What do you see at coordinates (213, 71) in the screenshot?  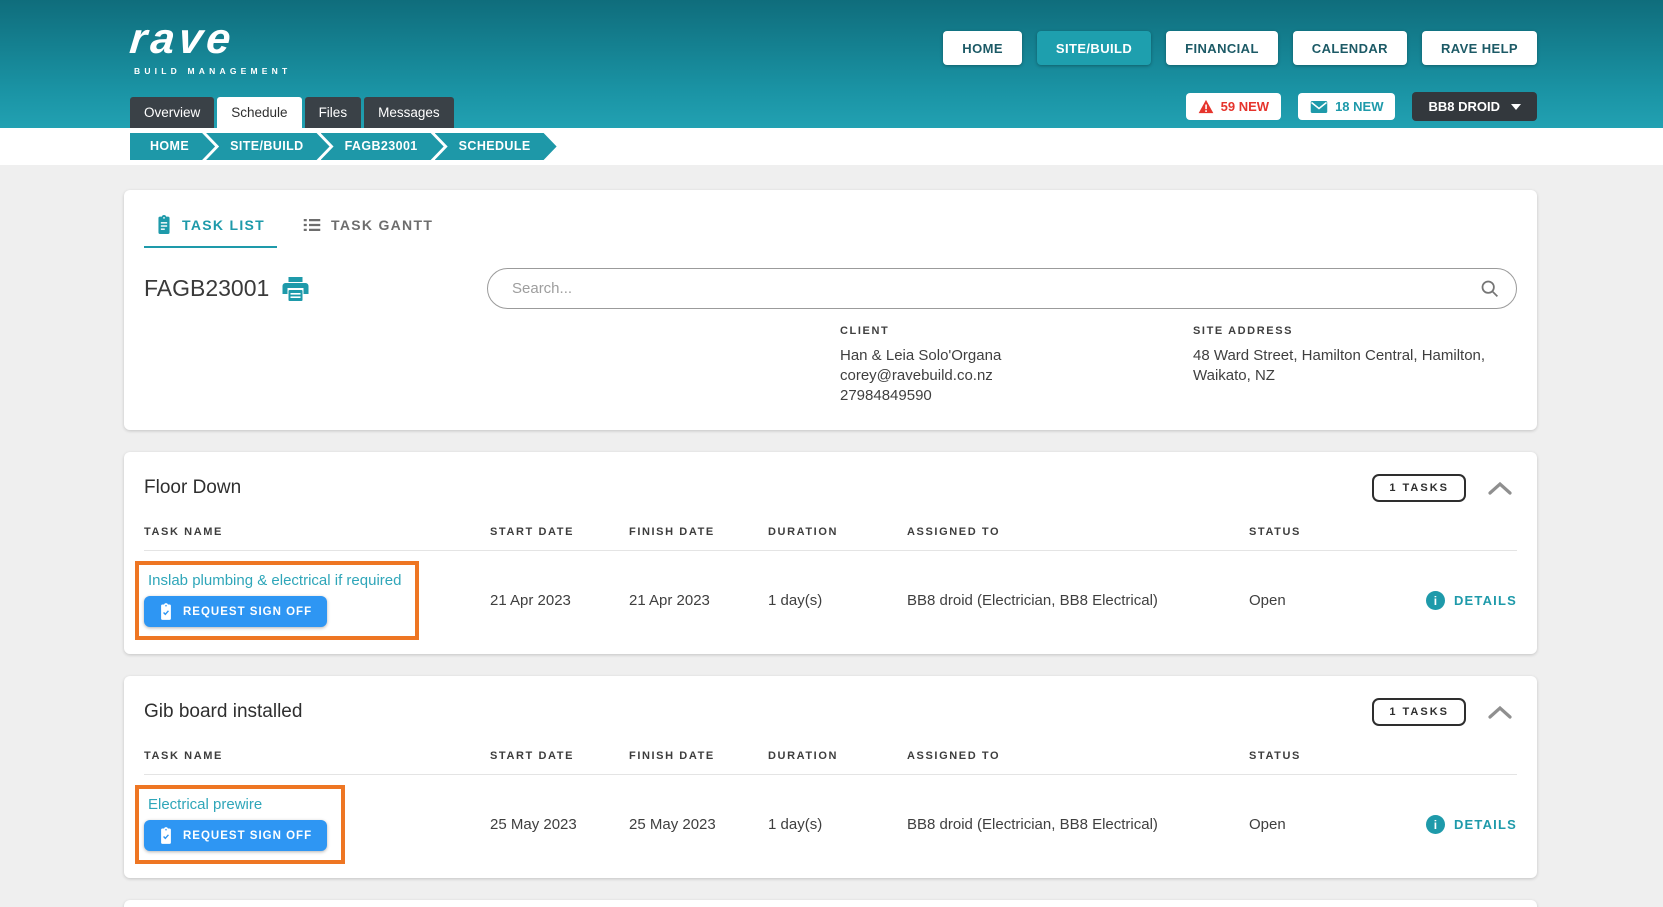 I see `rave-logo-subtitle: BUILD MANAGEMENT` at bounding box center [213, 71].